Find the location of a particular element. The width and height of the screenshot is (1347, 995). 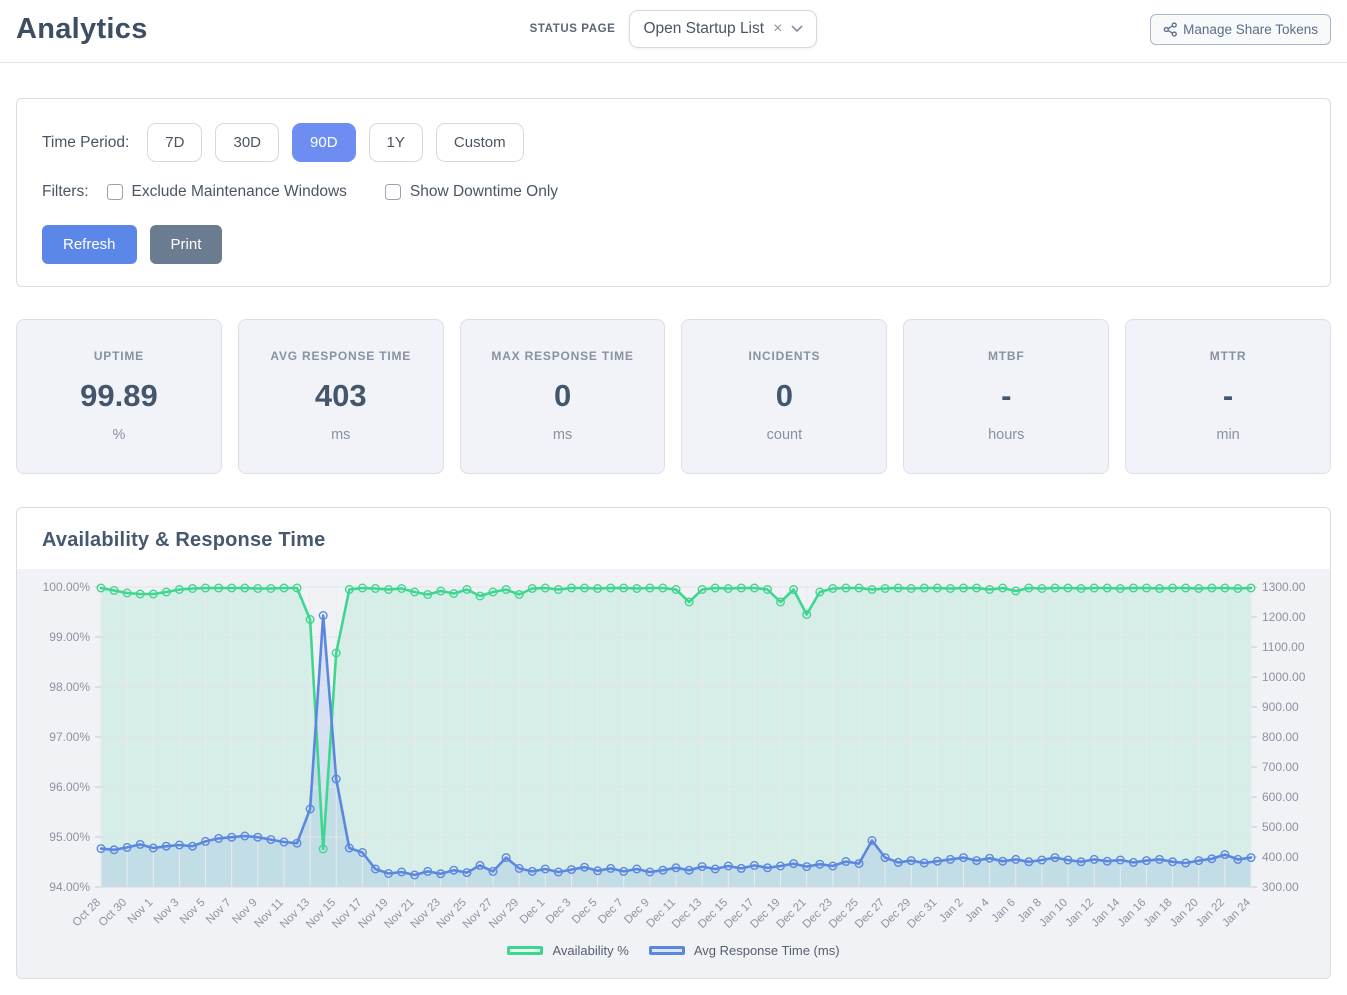

chart-title: Availability & Response Time is located at coordinates (184, 540).